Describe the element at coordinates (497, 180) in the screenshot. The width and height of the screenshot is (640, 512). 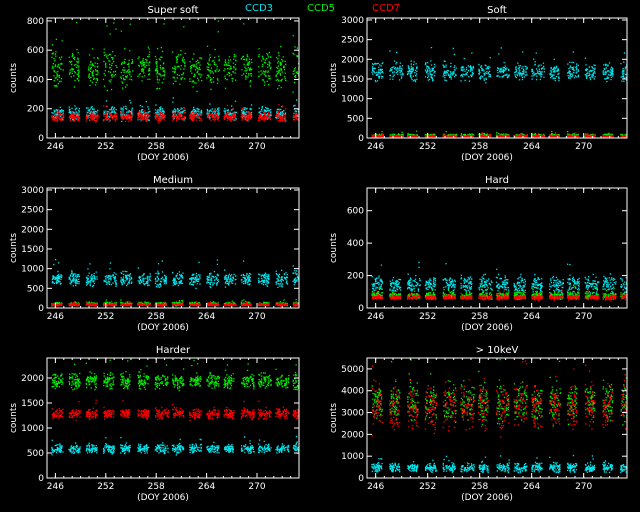
I see `panel-title: Hard` at that location.